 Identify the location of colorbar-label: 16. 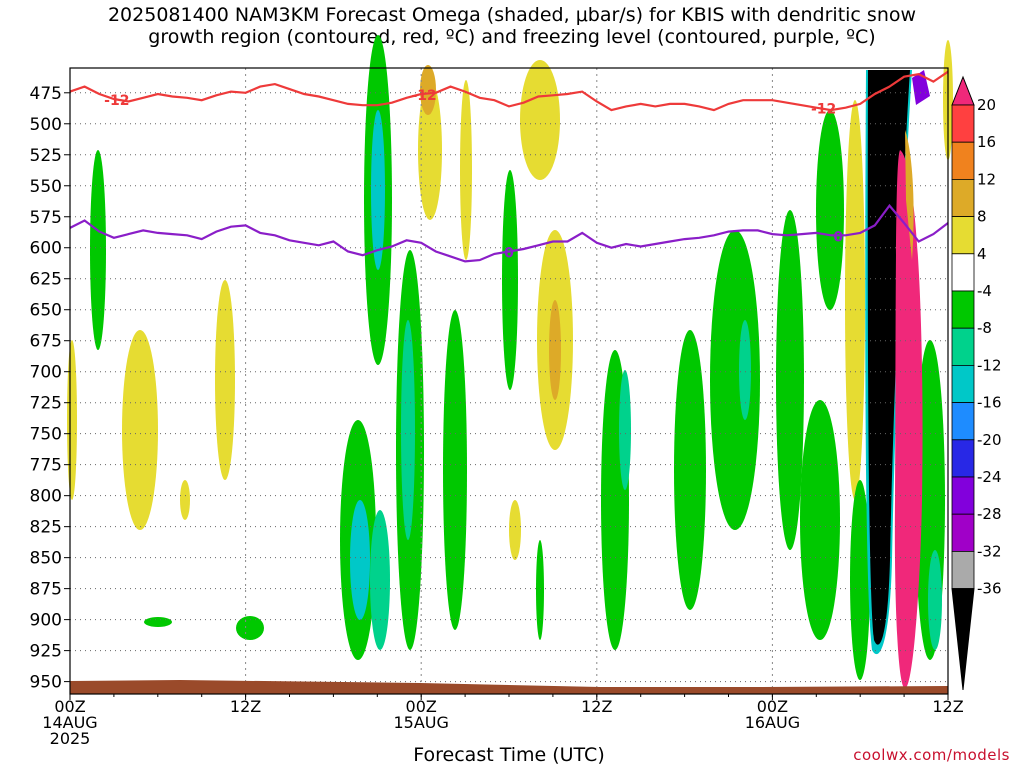
(986, 142).